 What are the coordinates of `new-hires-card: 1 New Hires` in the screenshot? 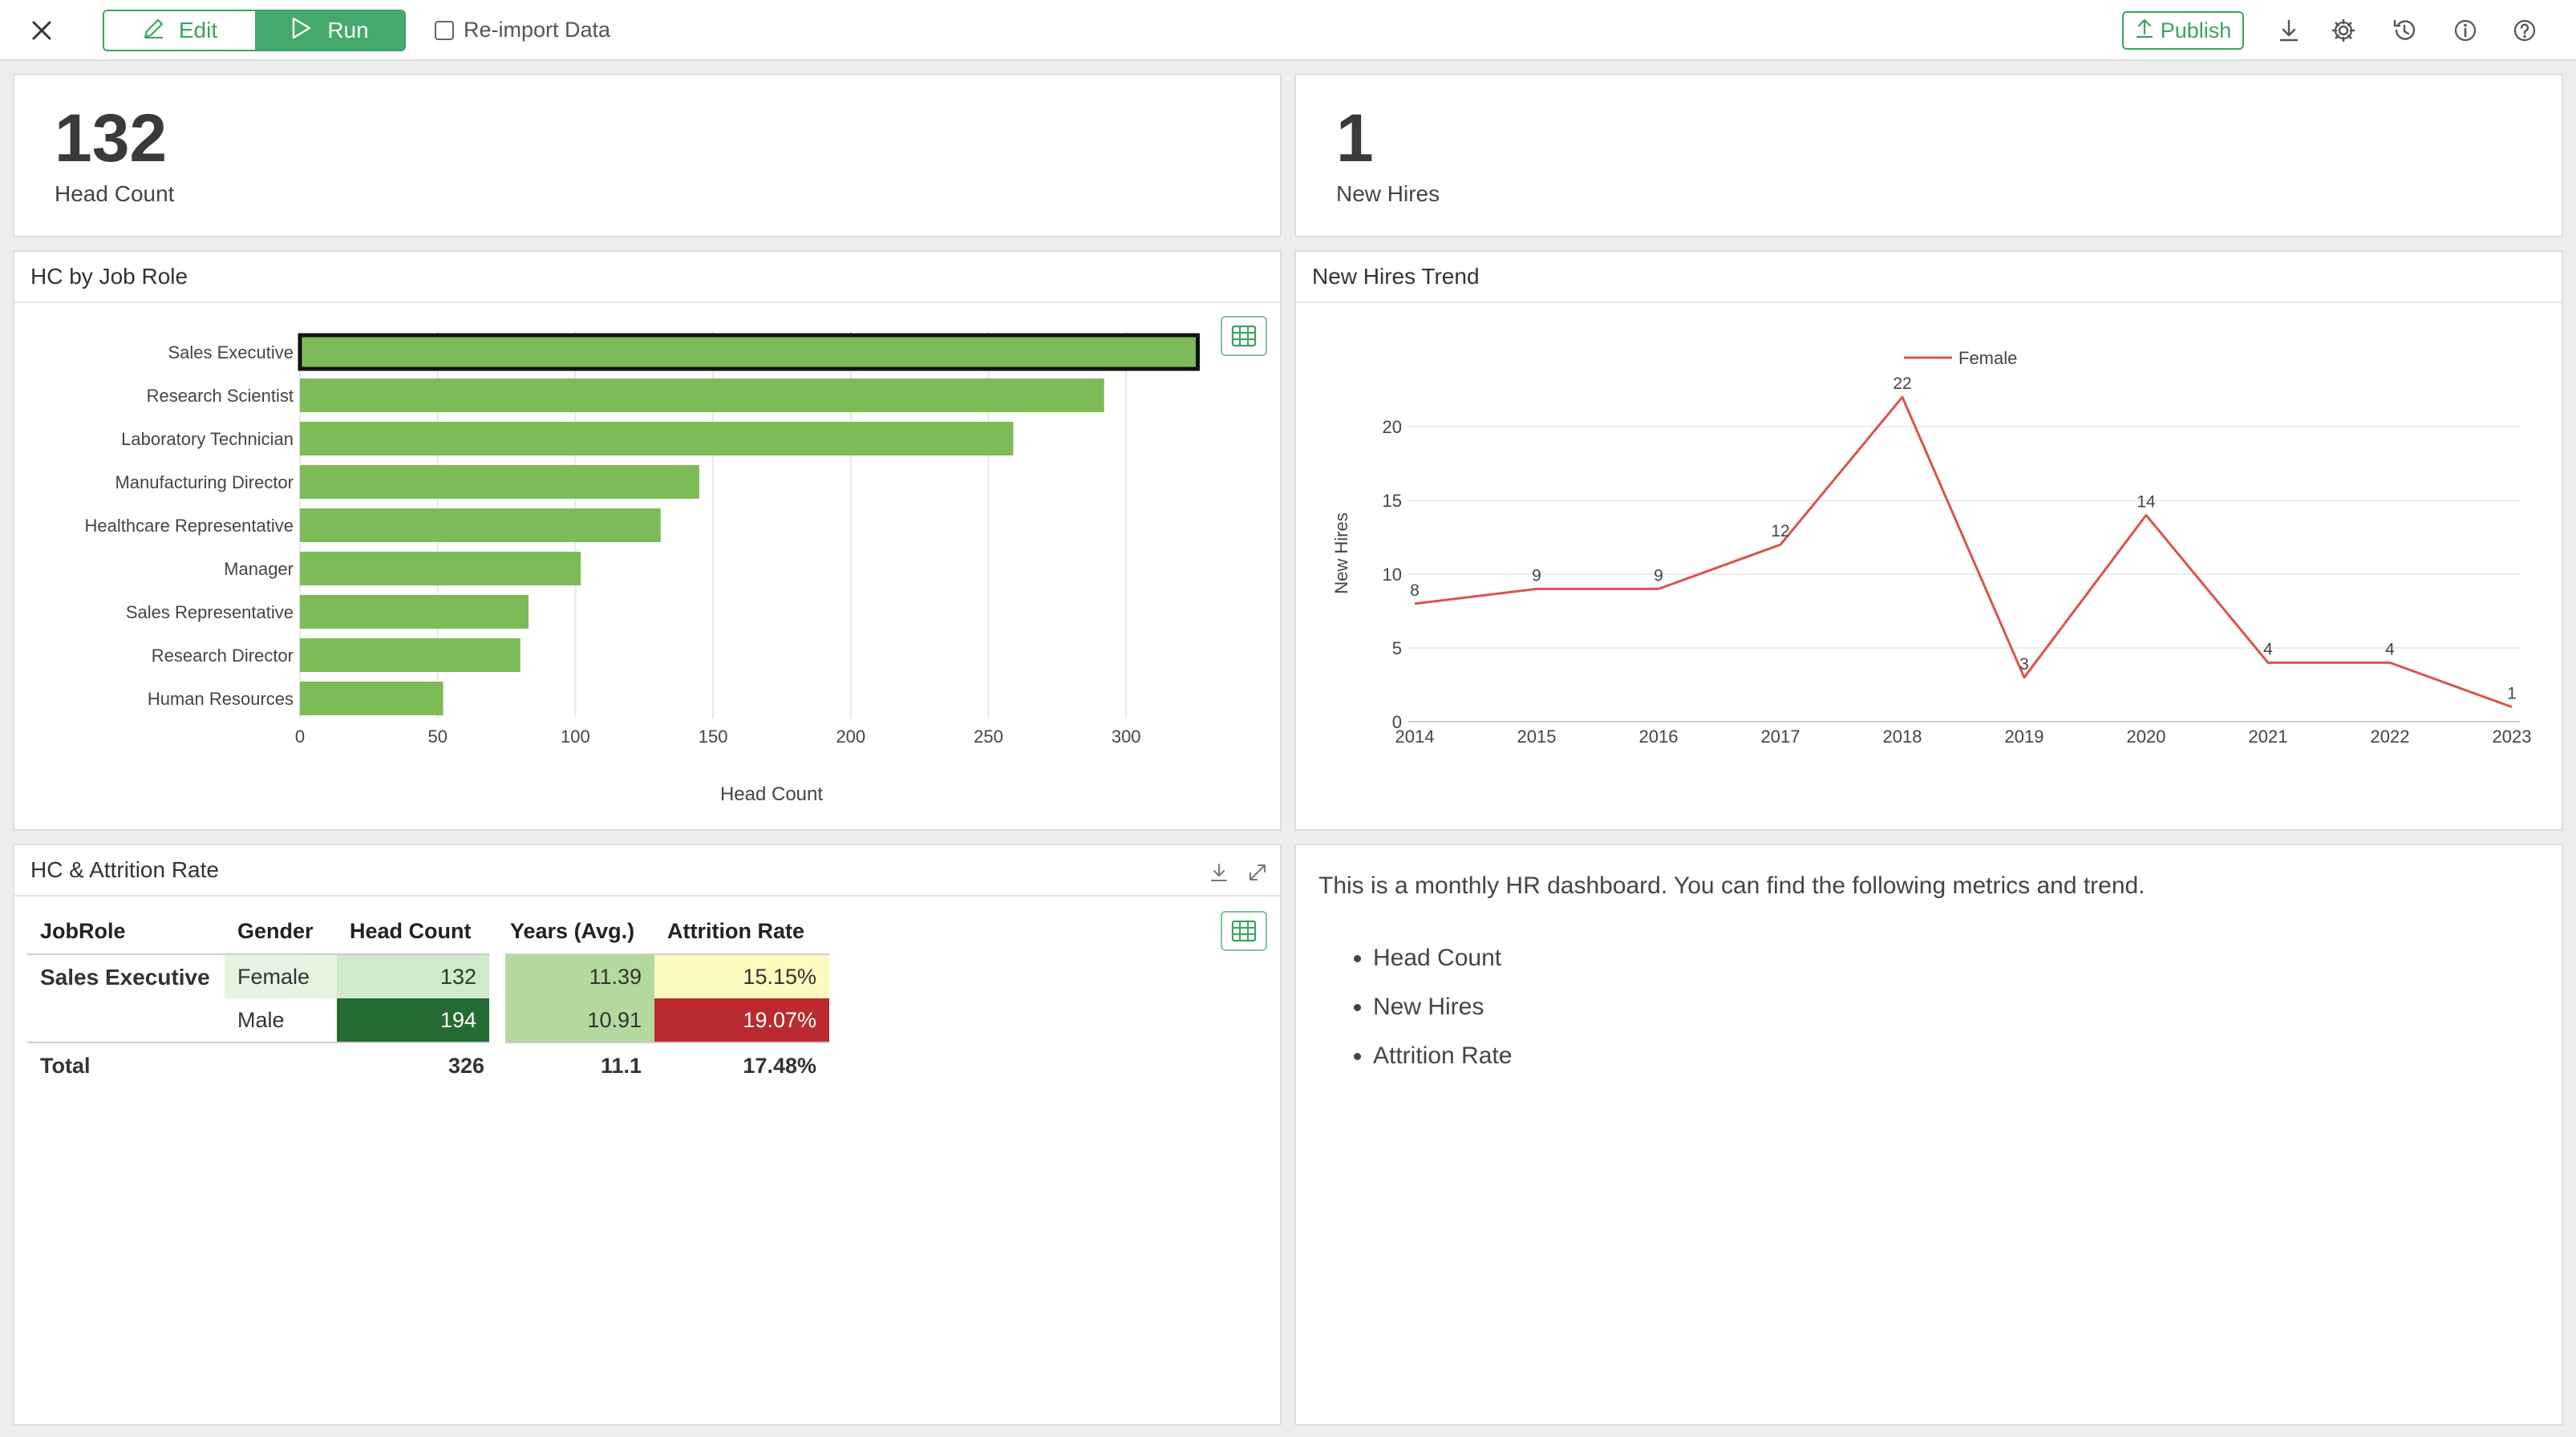 It's located at (1928, 155).